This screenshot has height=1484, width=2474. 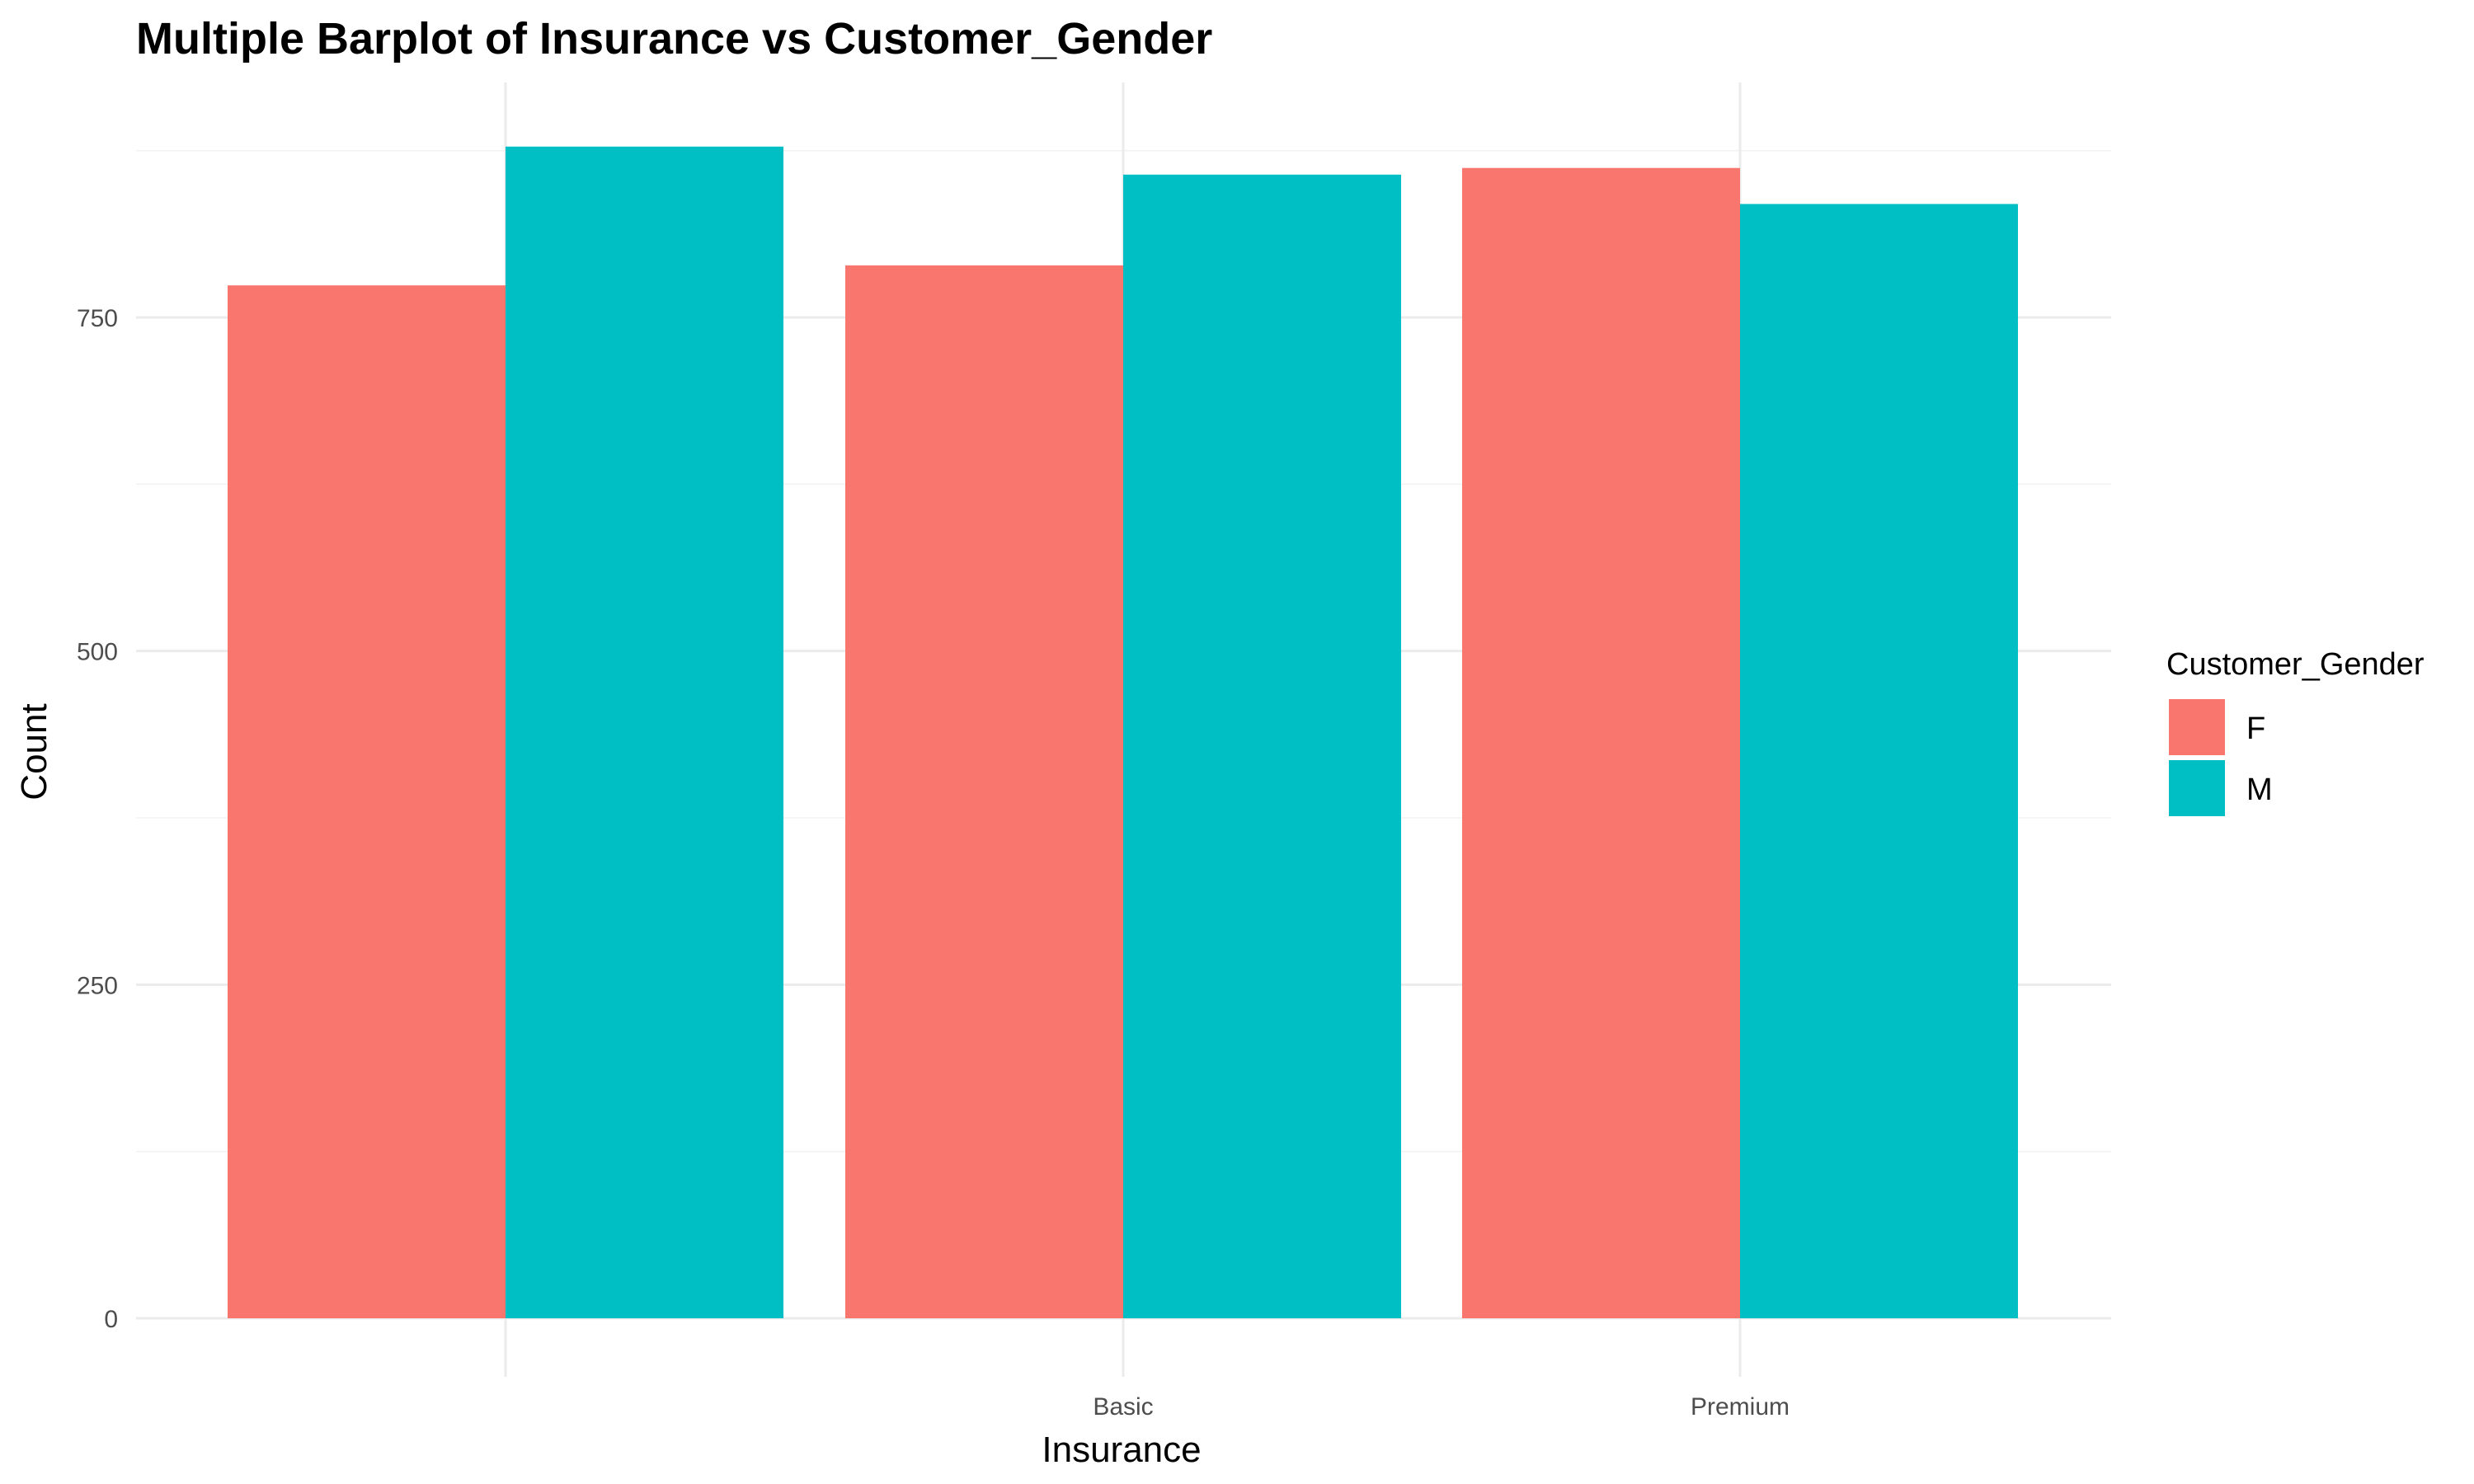 I want to click on y-tick-label: 750, so click(x=97, y=318).